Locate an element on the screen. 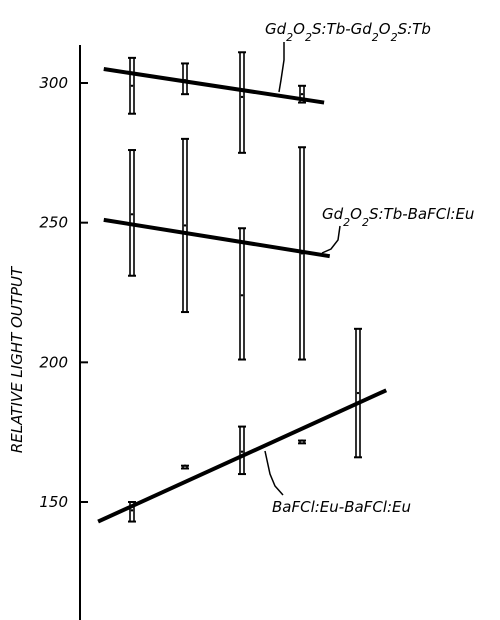 The image size is (500, 620). y-axis-title: RELATIVE LIGHT OUTPUT is located at coordinates (17, 359).